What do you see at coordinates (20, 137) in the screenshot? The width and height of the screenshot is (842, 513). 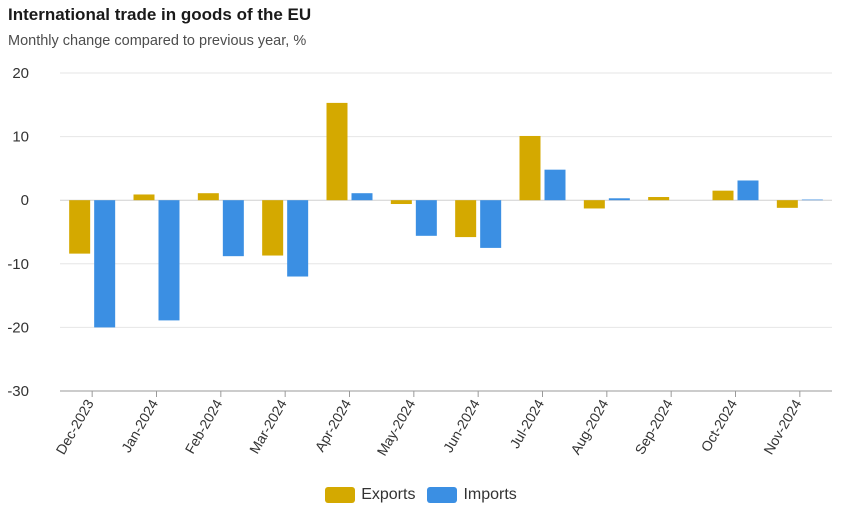 I see `y-tick-label: 10` at bounding box center [20, 137].